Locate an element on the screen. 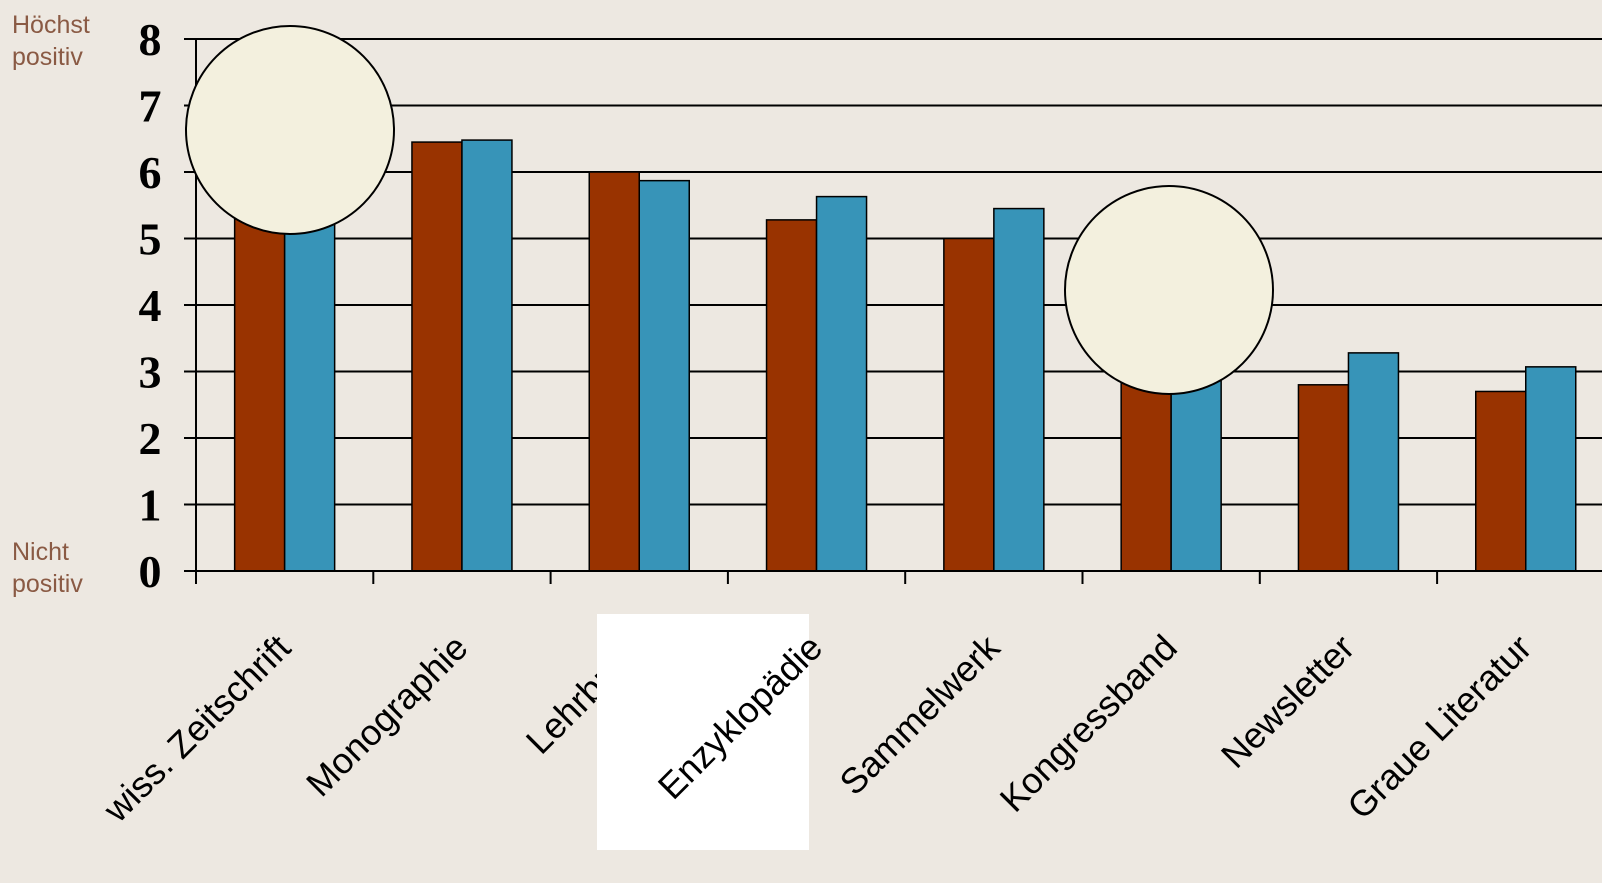 The height and width of the screenshot is (883, 1602). y-tick-label: 7 is located at coordinates (150, 106).